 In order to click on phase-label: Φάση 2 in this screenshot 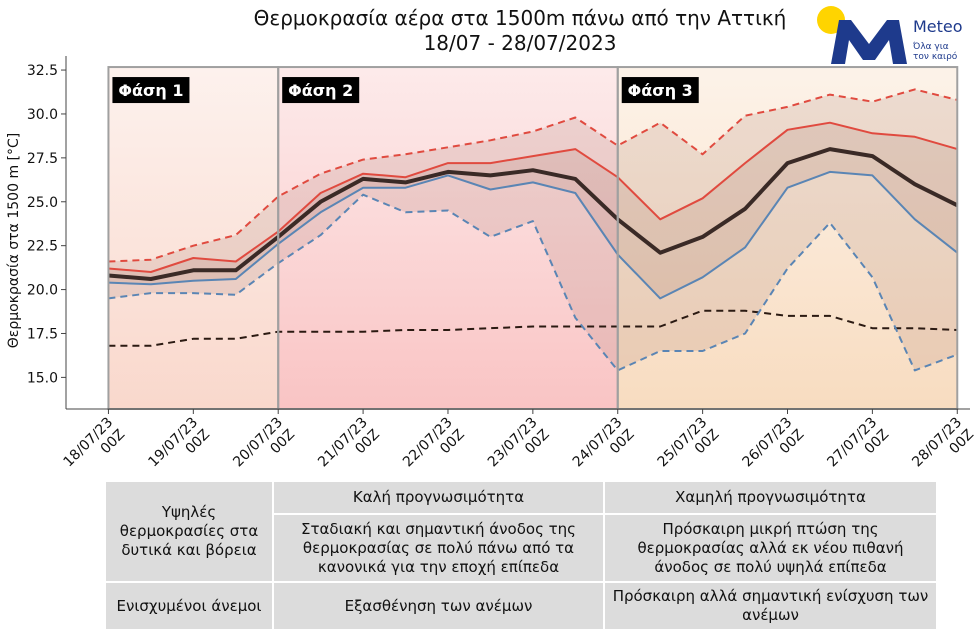, I will do `click(320, 90)`.